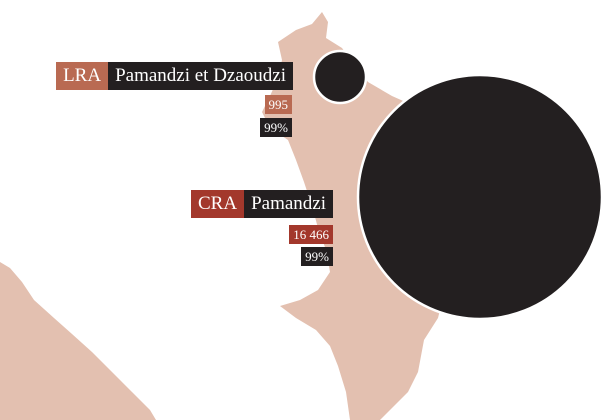  I want to click on bubble, so click(340, 77).